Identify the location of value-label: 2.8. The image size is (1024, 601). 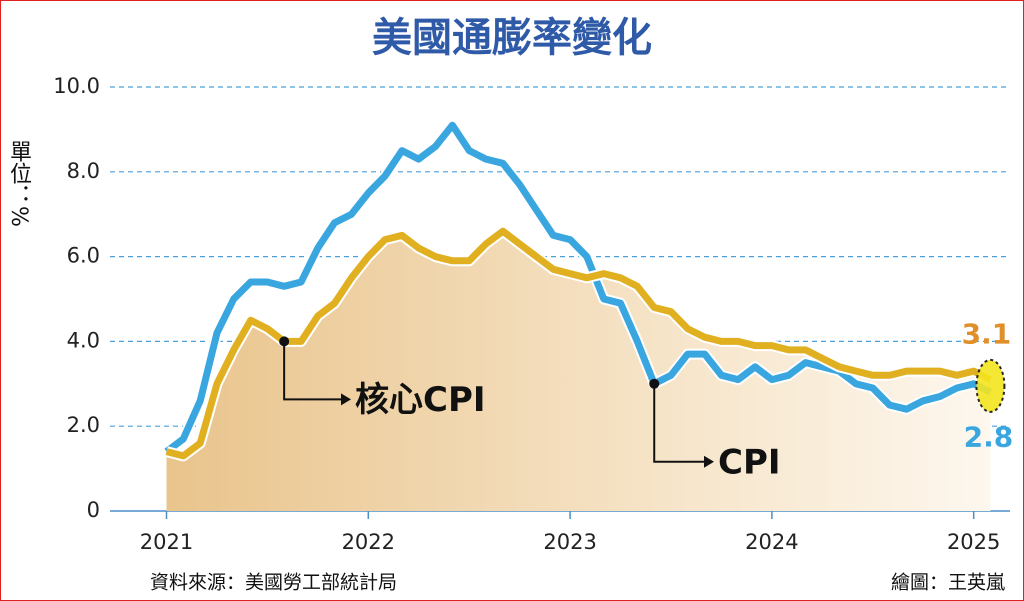
(989, 436).